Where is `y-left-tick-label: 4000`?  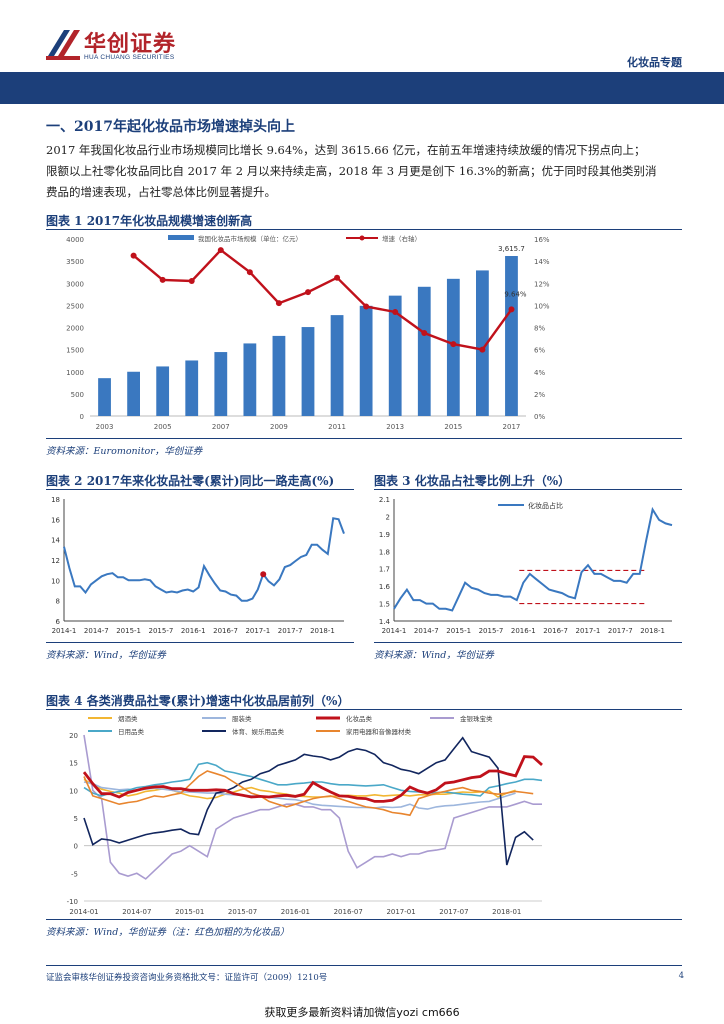
y-left-tick-label: 4000 is located at coordinates (75, 240).